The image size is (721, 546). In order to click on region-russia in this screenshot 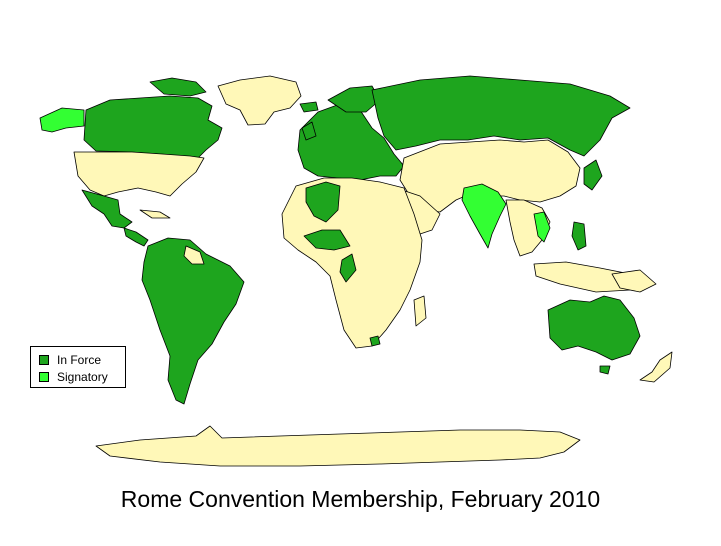, I will do `click(501, 116)`.